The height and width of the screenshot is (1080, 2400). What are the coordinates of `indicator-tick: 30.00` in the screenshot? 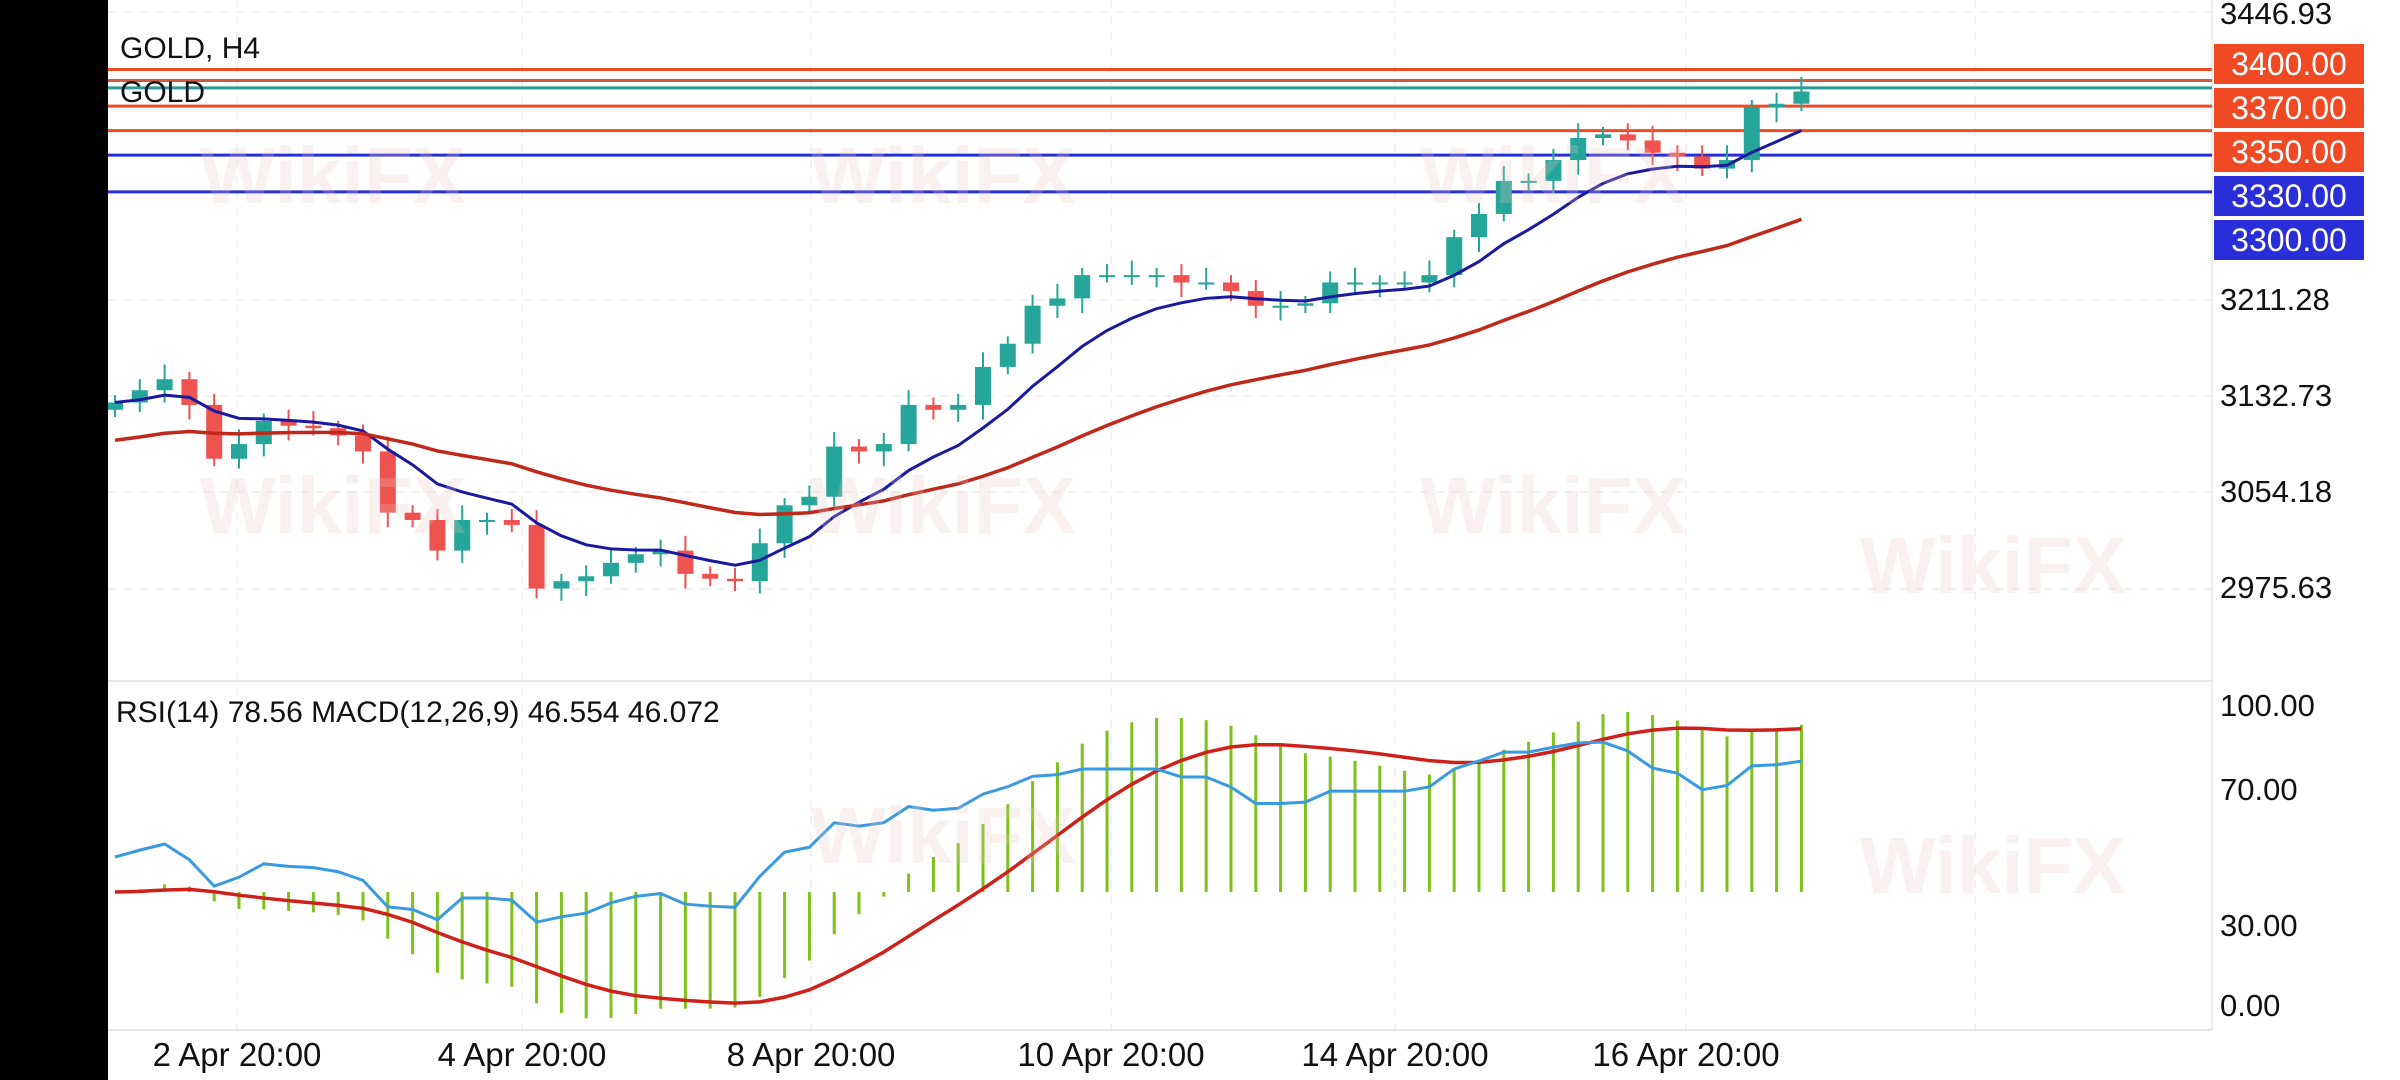 It's located at (2259, 925).